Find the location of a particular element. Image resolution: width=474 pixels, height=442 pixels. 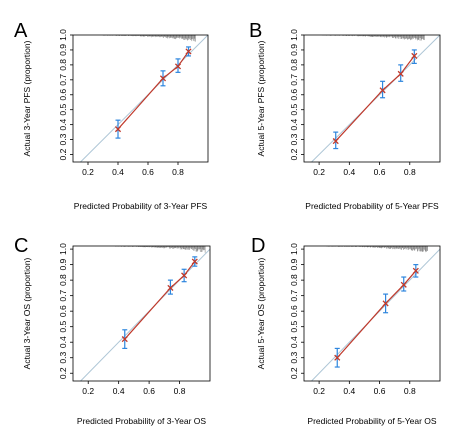

panel-letter: A is located at coordinates (21, 31).